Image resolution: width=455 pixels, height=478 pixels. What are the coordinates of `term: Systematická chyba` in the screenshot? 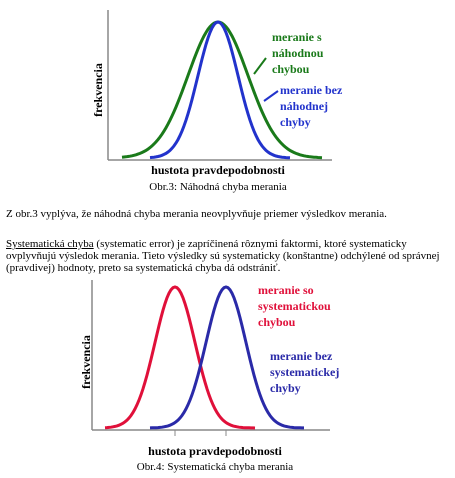 It's located at (50, 244).